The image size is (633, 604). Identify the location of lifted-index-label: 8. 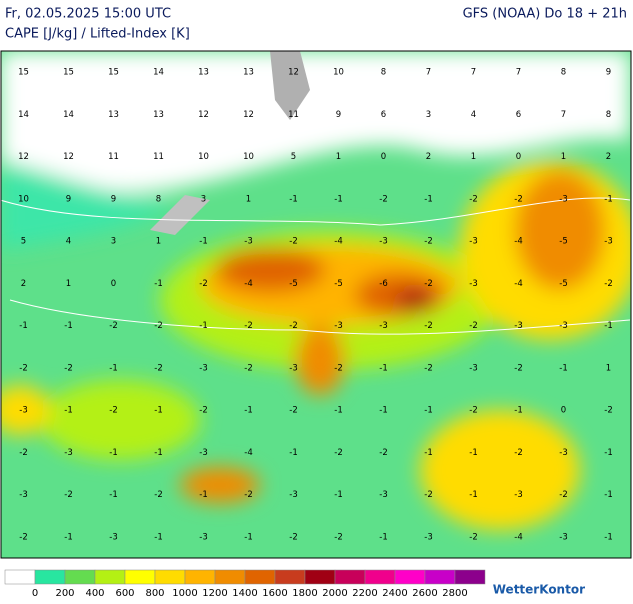
(158, 199).